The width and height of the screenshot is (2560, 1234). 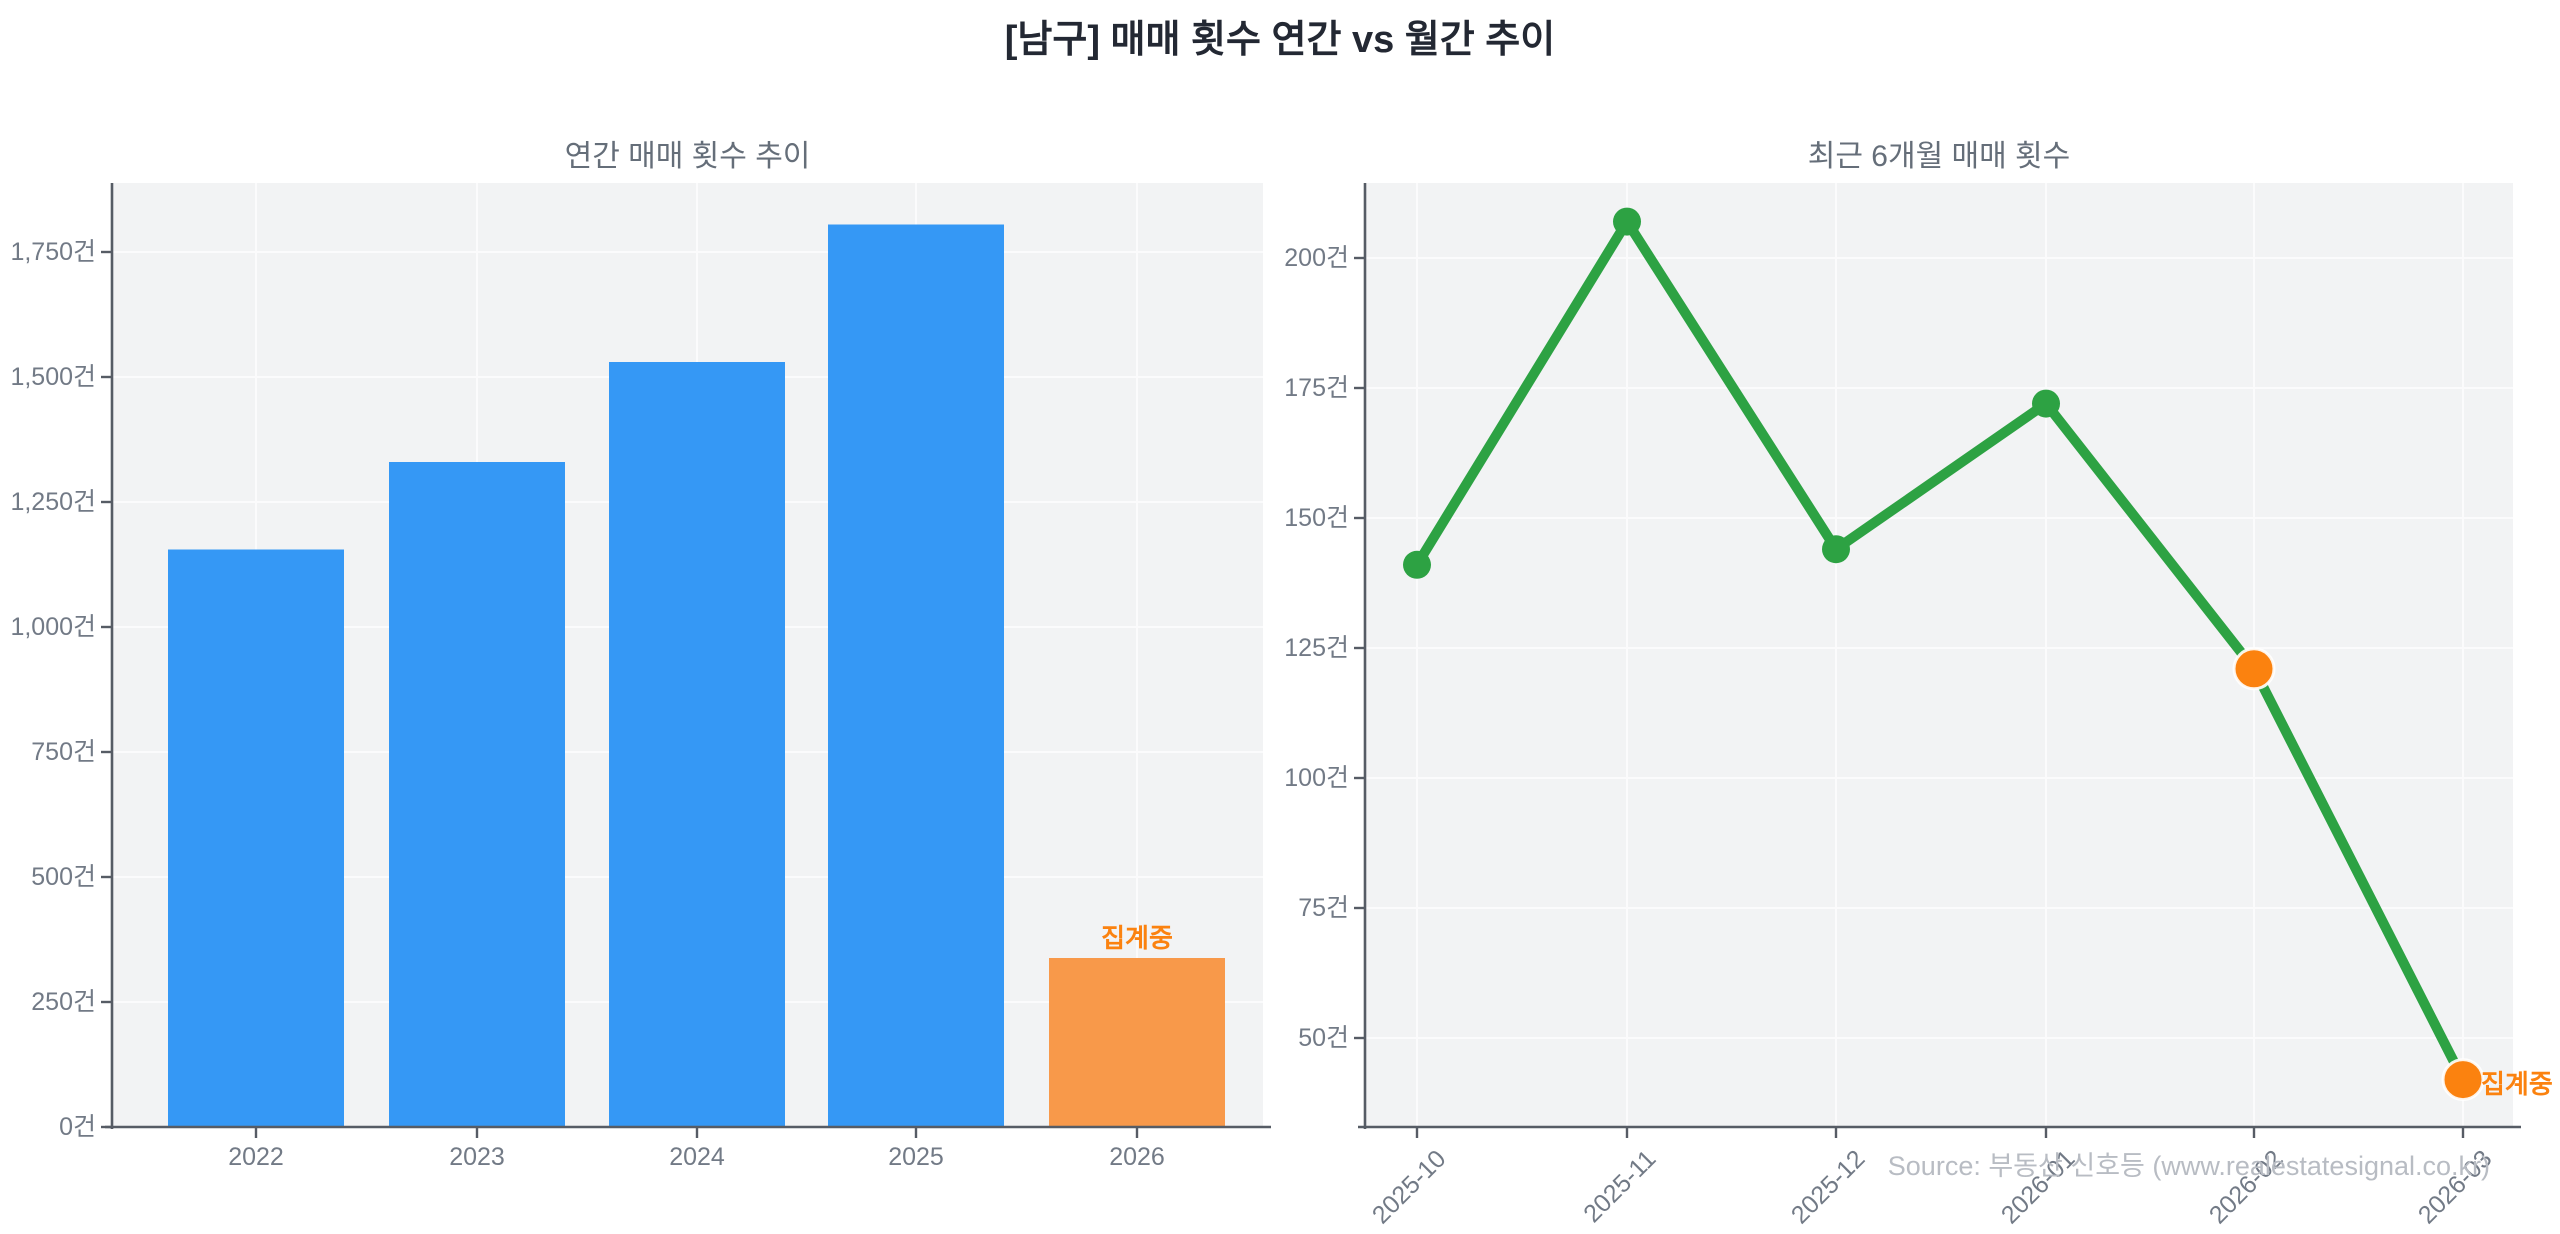 What do you see at coordinates (1316, 648) in the screenshot?
I see `monthly-ytick-label: 125건` at bounding box center [1316, 648].